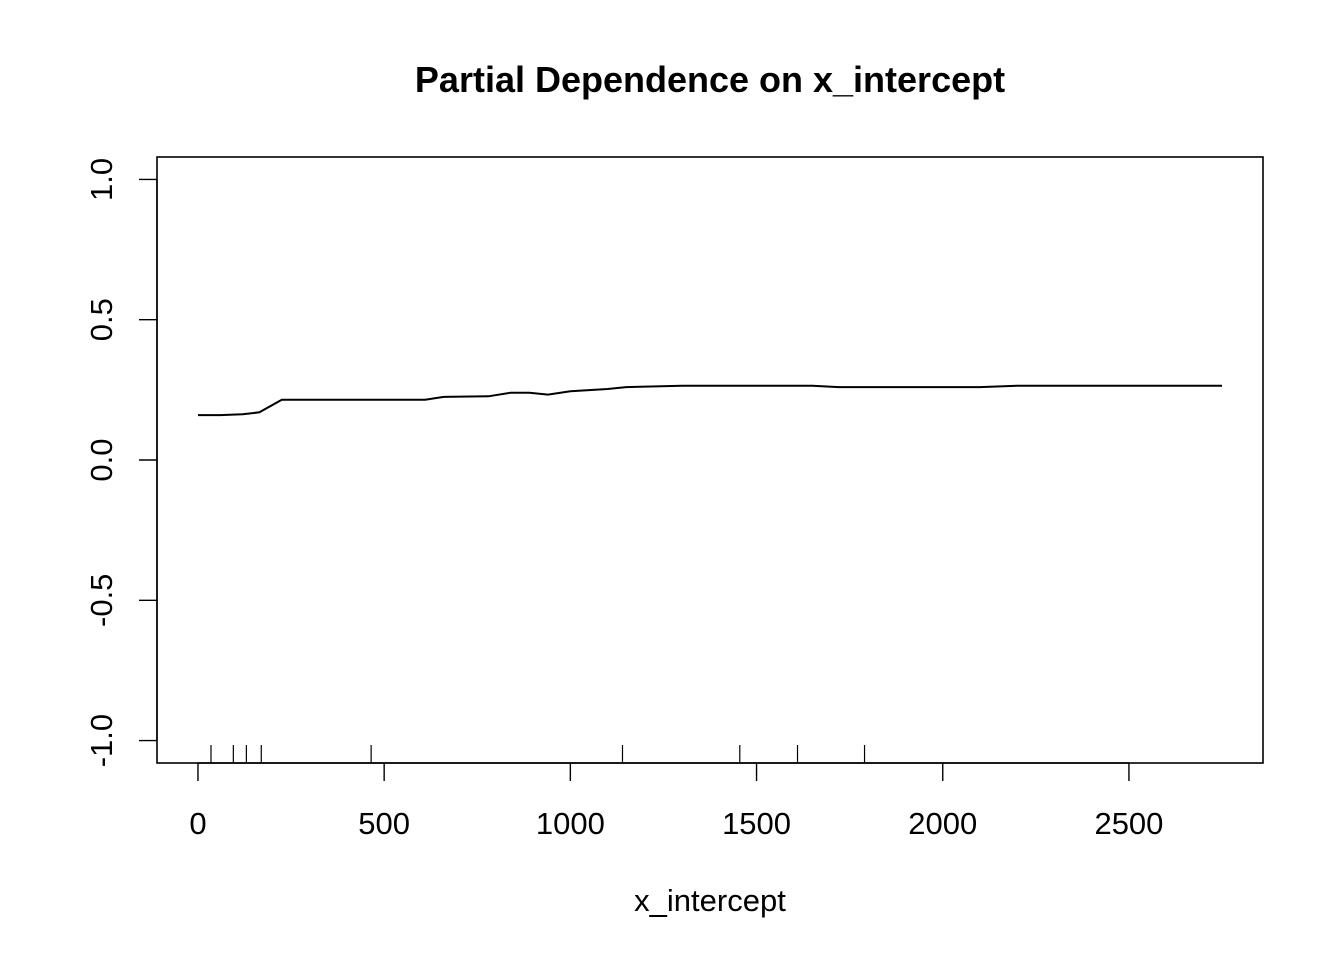 The image size is (1344, 960). Describe the element at coordinates (942, 823) in the screenshot. I see `x-tick-label: 2000` at that location.